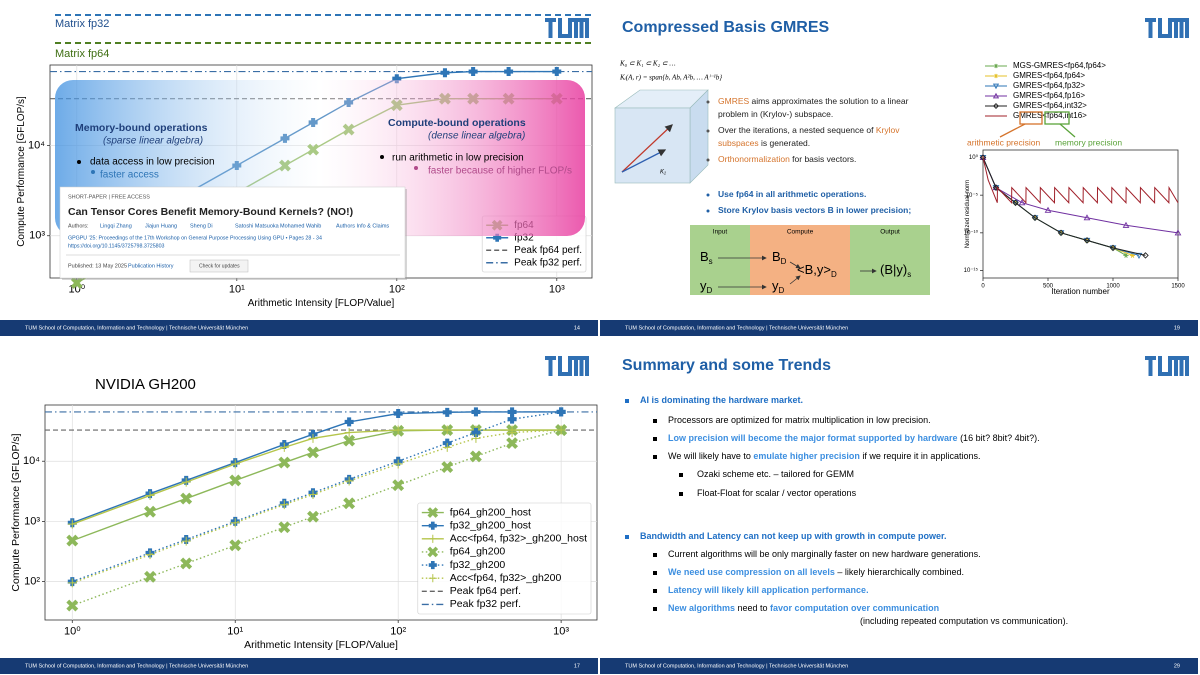  I want to click on legend-label: Acc<fp64, fp32>_gh200, so click(506, 578).